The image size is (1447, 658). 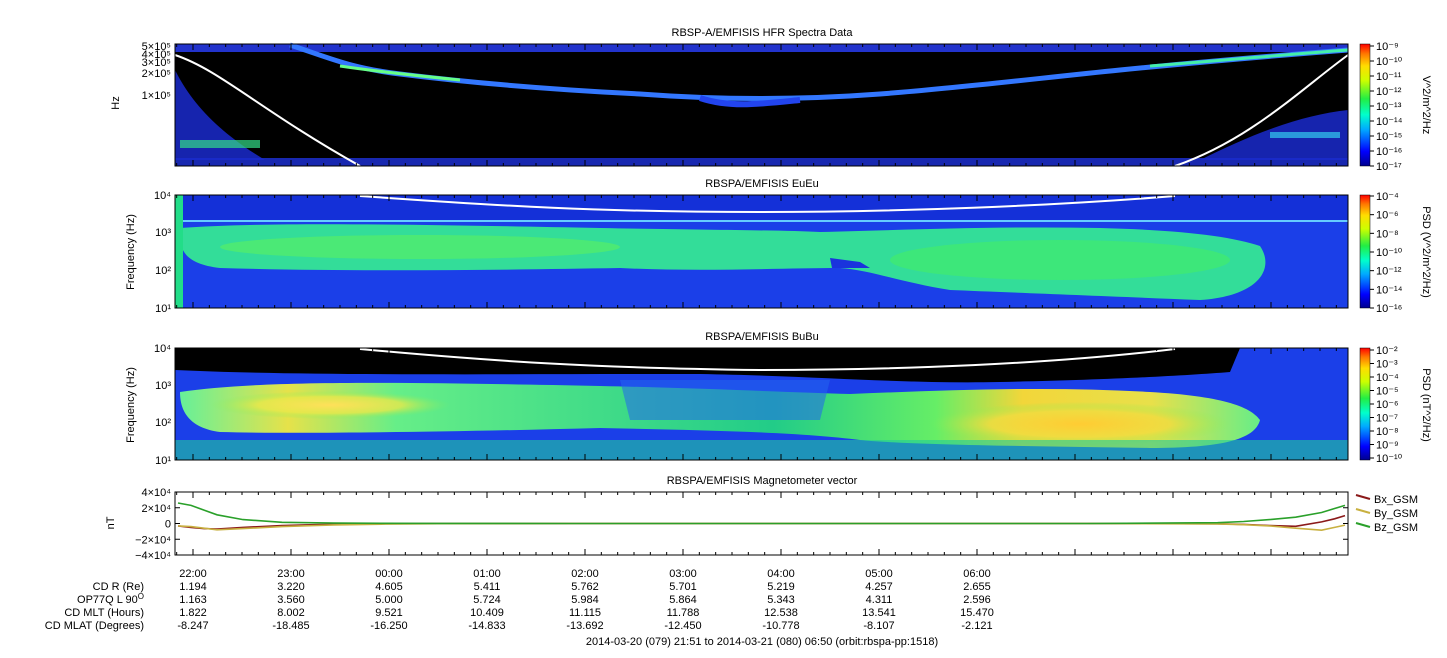 What do you see at coordinates (683, 600) in the screenshot?
I see `ephemeris-value: 5.864` at bounding box center [683, 600].